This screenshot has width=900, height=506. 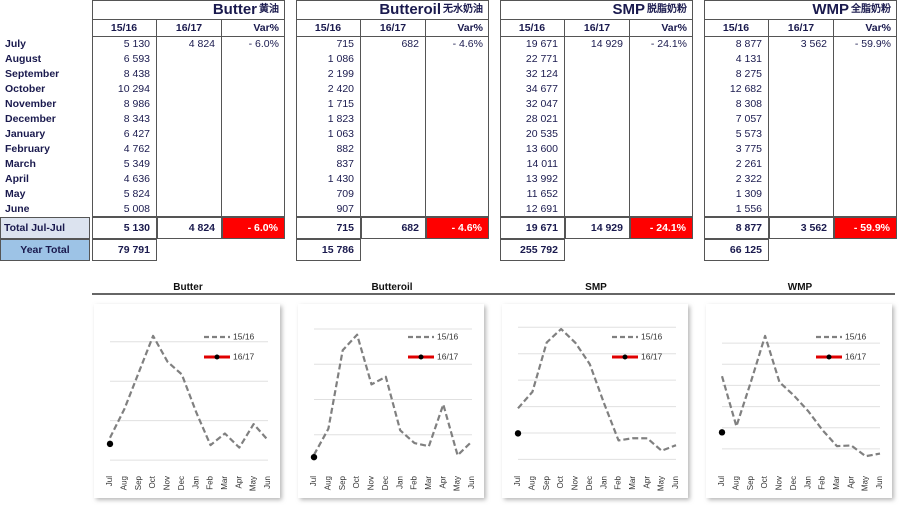 I want to click on year-total-cell: 79 791, so click(x=124, y=250).